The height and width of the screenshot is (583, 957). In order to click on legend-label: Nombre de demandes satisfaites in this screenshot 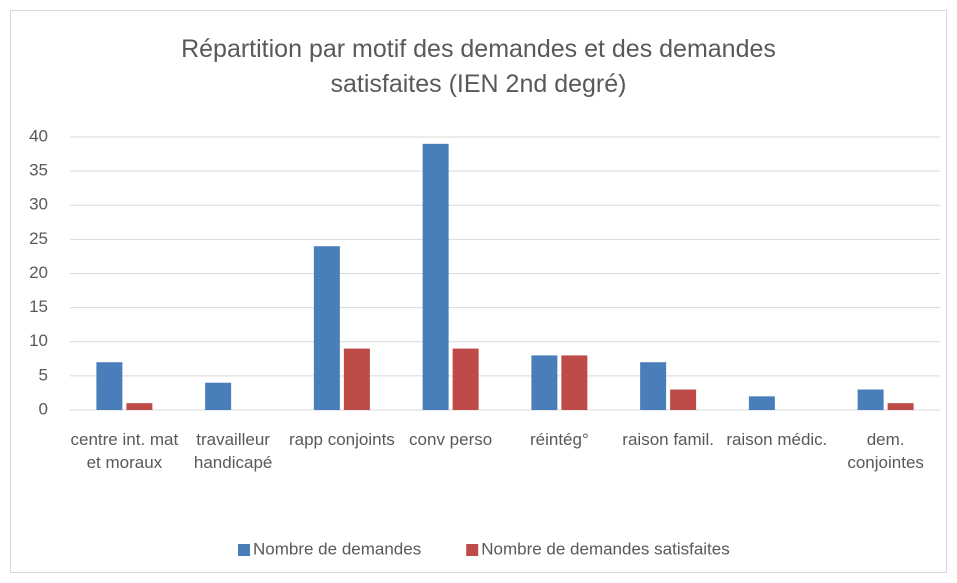, I will do `click(605, 548)`.